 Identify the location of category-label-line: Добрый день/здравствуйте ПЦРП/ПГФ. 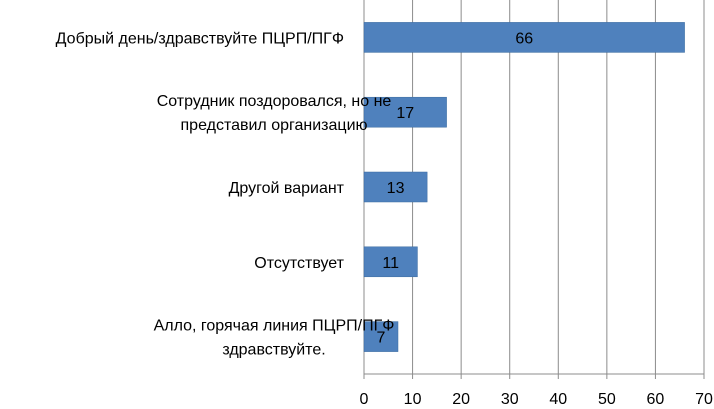
(200, 38).